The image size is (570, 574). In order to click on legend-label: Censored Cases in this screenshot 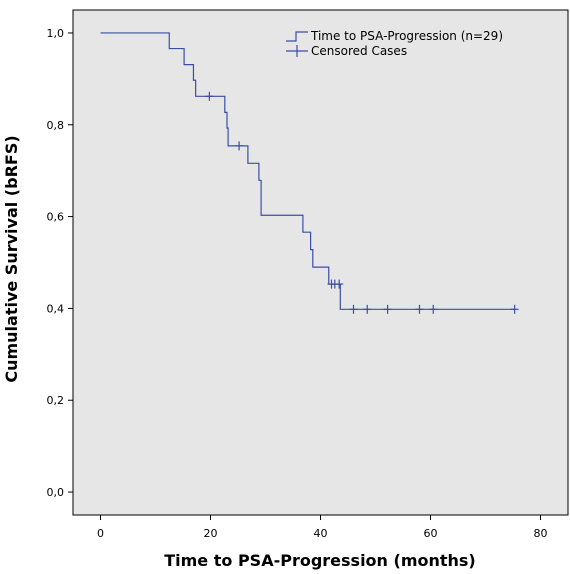, I will do `click(359, 51)`.